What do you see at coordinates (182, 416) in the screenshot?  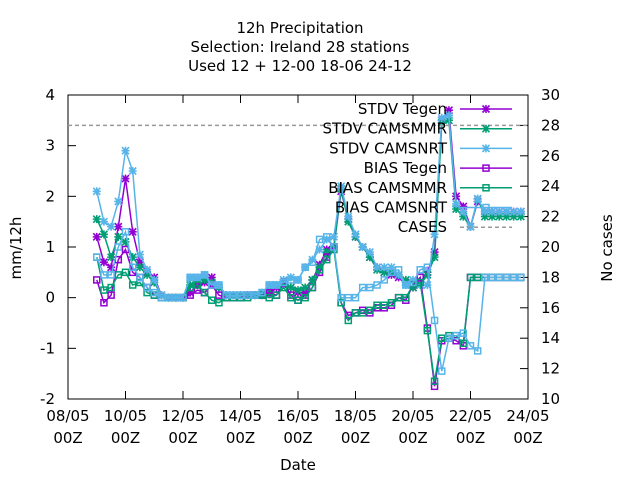 I see `x-tick-label-date: 12/05` at bounding box center [182, 416].